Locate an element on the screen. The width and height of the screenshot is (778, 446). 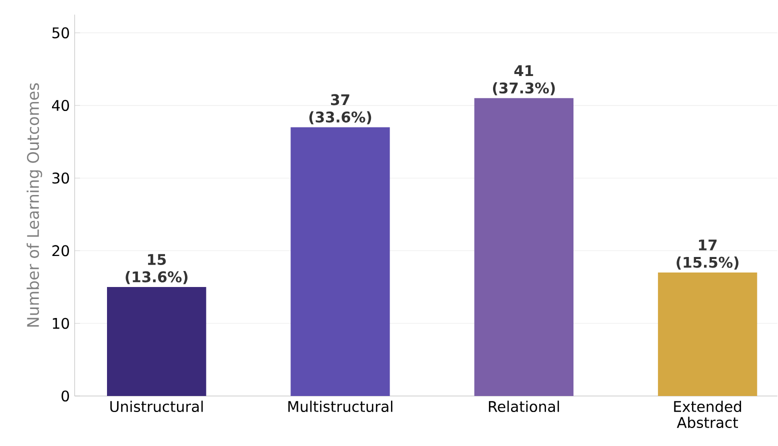
x-tick-label: Multistructural is located at coordinates (340, 406).